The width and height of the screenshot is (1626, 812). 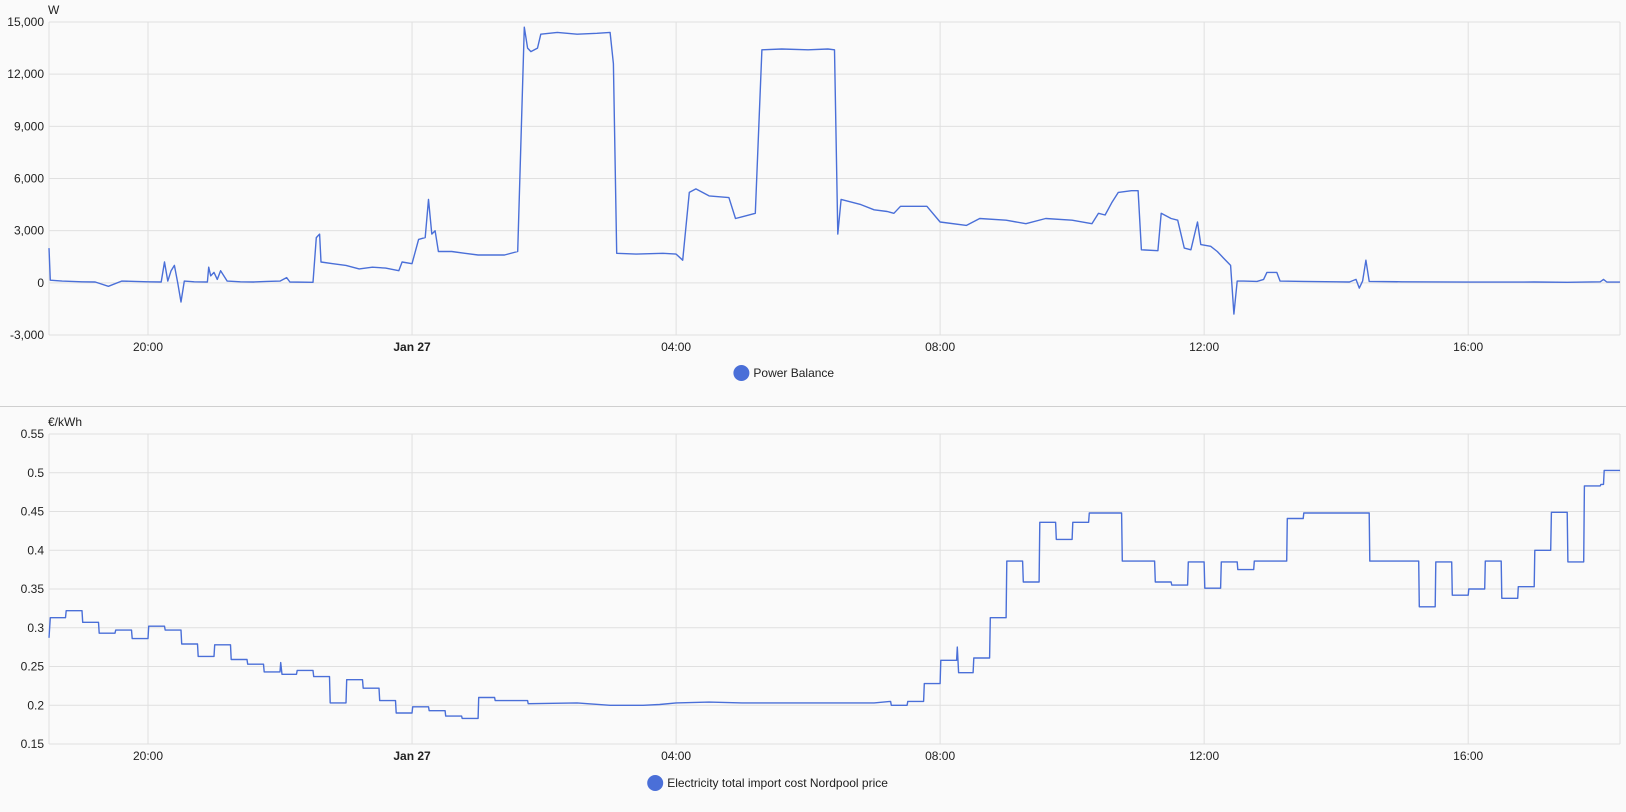 What do you see at coordinates (35, 550) in the screenshot?
I see `y-tick-label: 0.4` at bounding box center [35, 550].